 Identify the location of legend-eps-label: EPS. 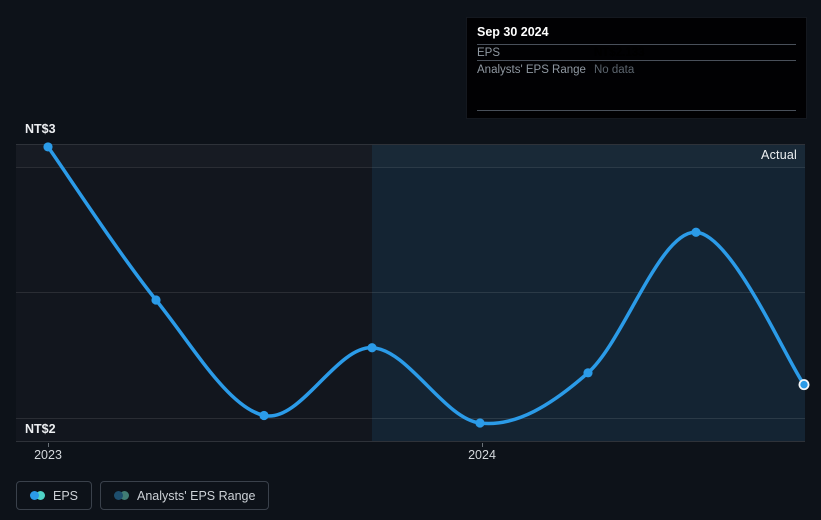
(66, 495).